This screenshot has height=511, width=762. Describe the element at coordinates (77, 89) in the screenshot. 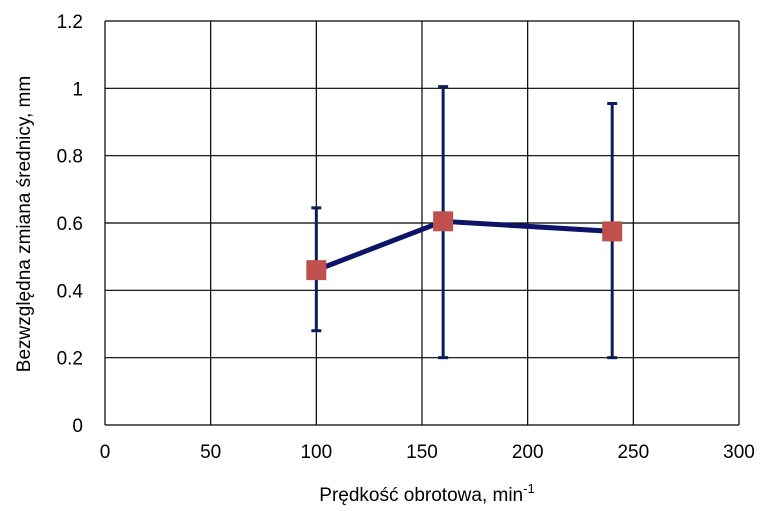

I see `y-tick-label-5: 1` at that location.